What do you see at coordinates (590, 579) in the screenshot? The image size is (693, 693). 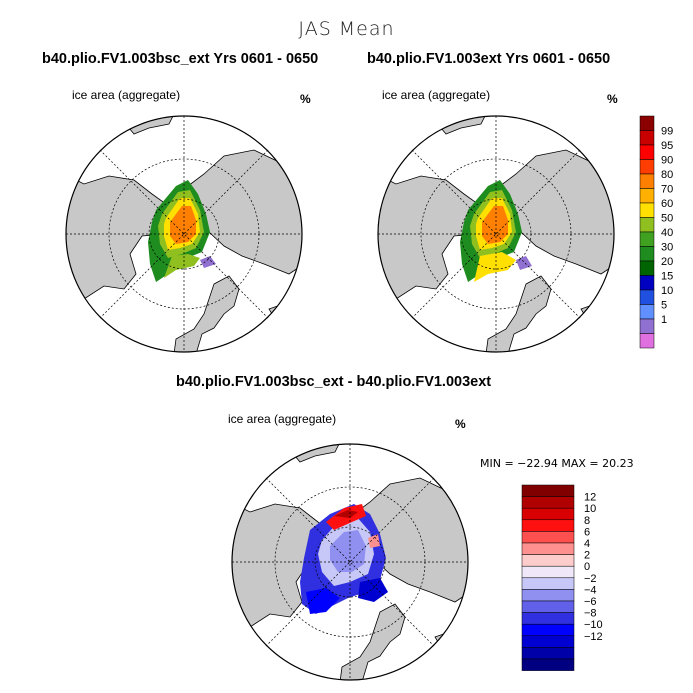 I see `legend-label: −2` at bounding box center [590, 579].